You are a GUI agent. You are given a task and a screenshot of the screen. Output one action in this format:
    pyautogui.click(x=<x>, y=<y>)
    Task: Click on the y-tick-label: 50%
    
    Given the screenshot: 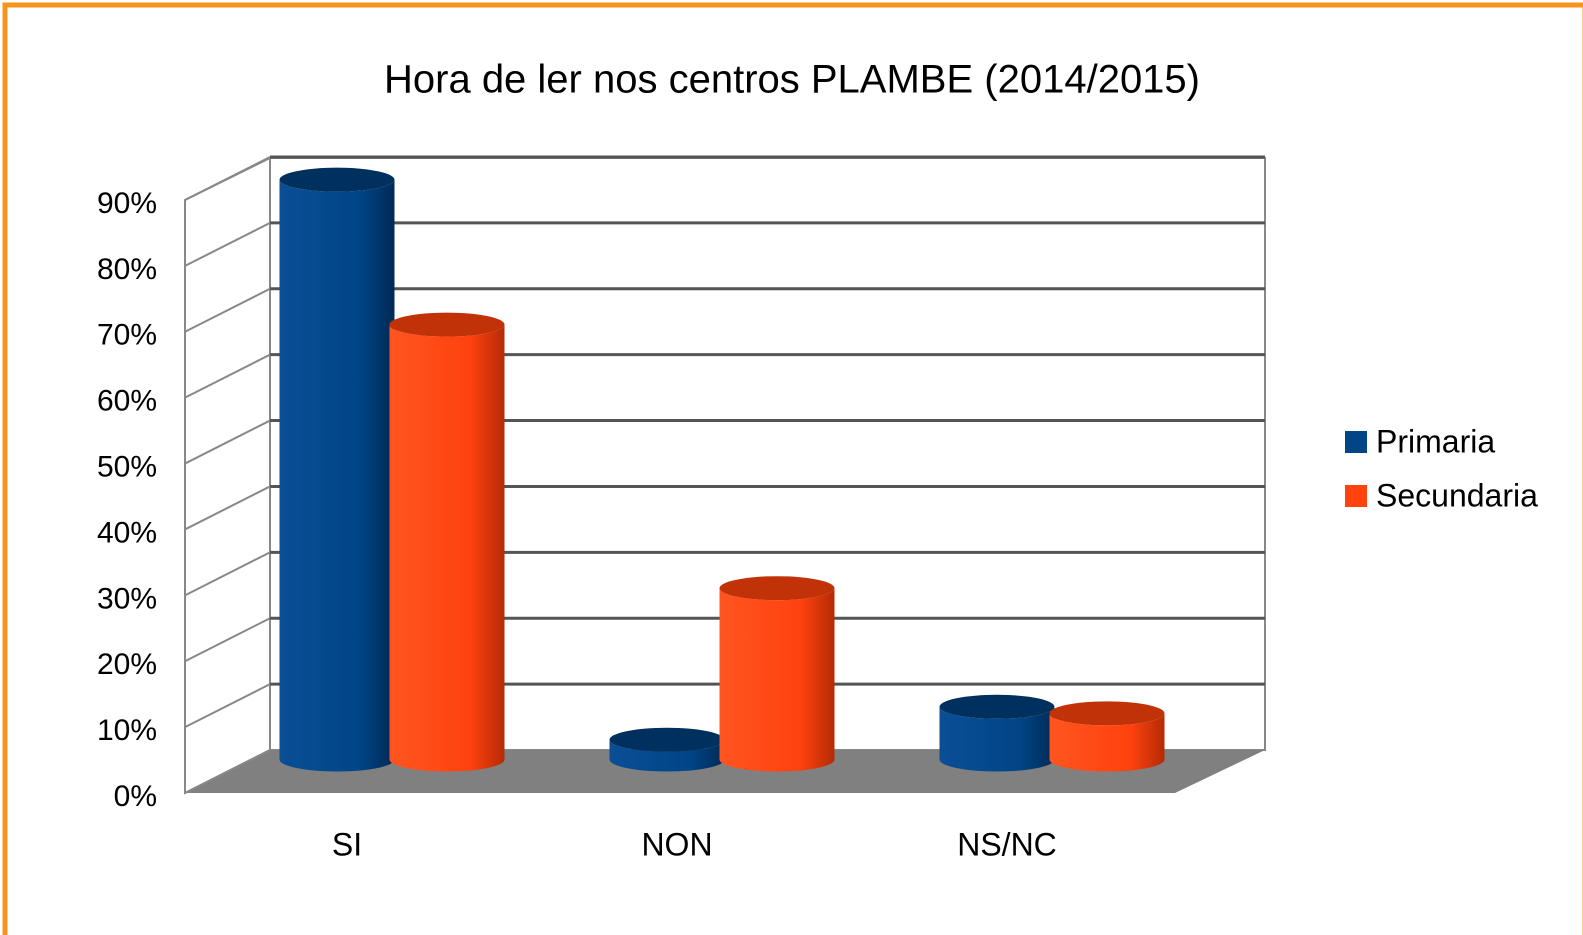 What is the action you would take?
    pyautogui.click(x=127, y=466)
    